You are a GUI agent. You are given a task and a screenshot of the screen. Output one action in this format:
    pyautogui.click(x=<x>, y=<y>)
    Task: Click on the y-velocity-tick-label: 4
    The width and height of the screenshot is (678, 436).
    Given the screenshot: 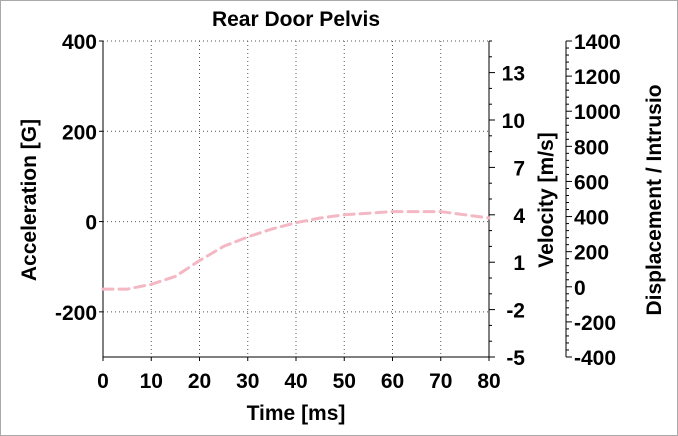 What is the action you would take?
    pyautogui.click(x=519, y=216)
    